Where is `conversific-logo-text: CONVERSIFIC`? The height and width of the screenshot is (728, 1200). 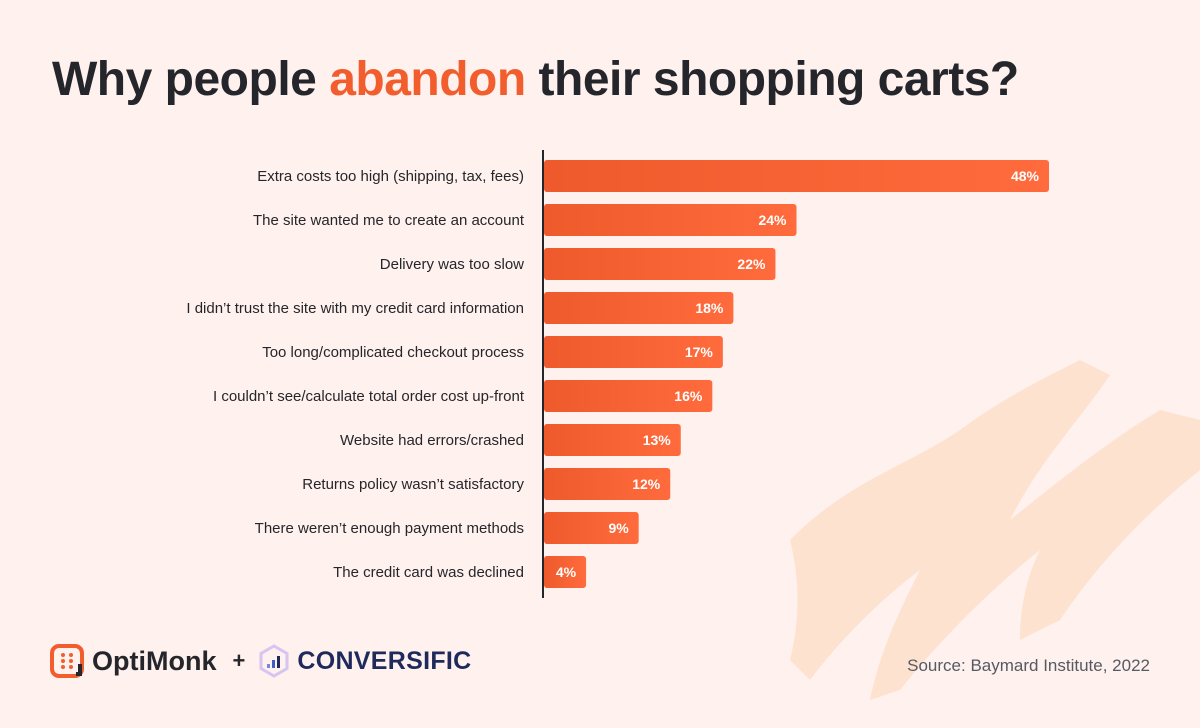
conversific-logo-text: CONVERSIFIC is located at coordinates (384, 660).